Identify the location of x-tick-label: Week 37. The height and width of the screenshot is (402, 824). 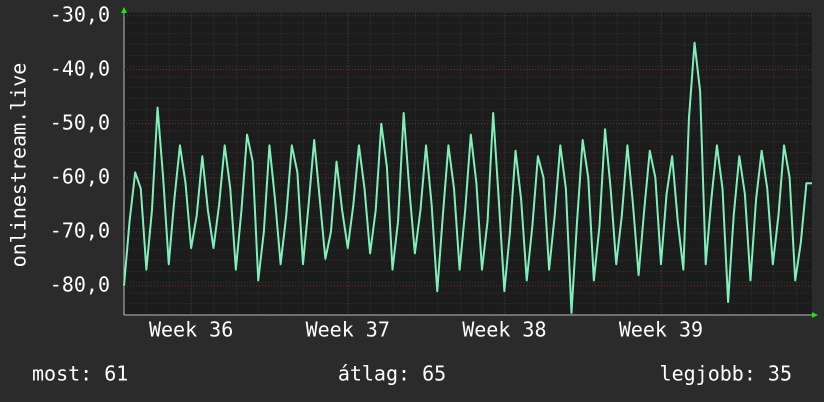
(348, 330).